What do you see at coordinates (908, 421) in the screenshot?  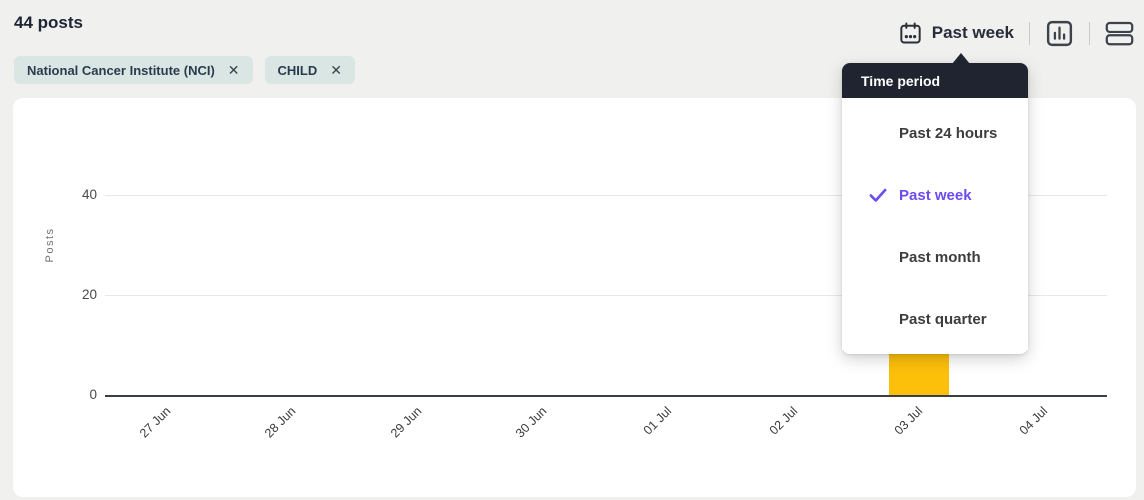 I see `x-tick-label-03-jul: 03 Jul` at bounding box center [908, 421].